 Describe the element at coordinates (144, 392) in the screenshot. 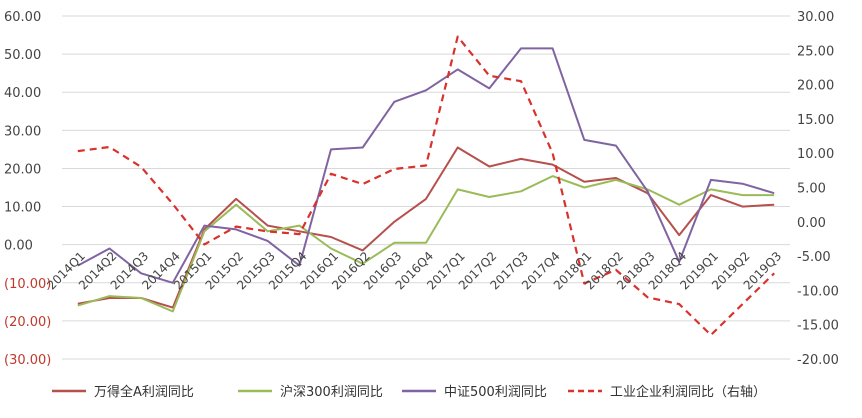

I see `legend-label-0: 万得全A利润同比` at that location.